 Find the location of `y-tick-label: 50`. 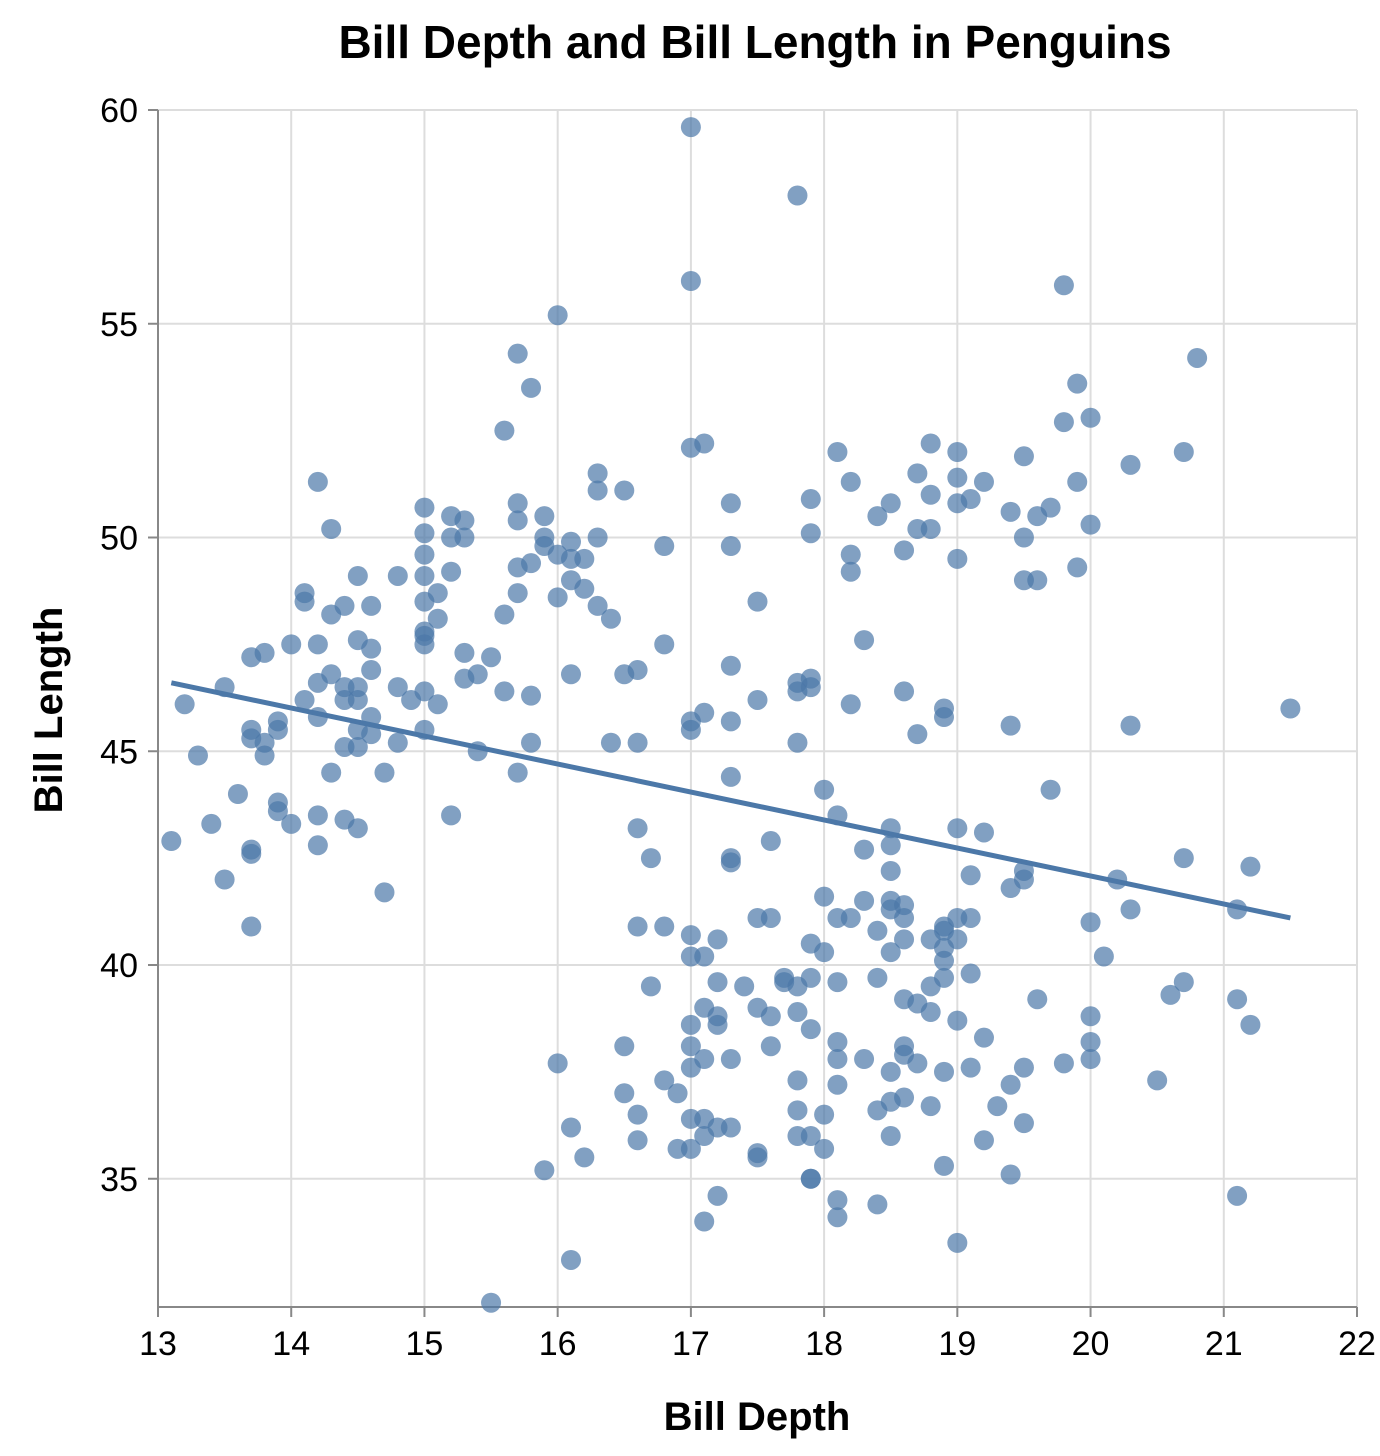

y-tick-label: 50 is located at coordinates (119, 539).